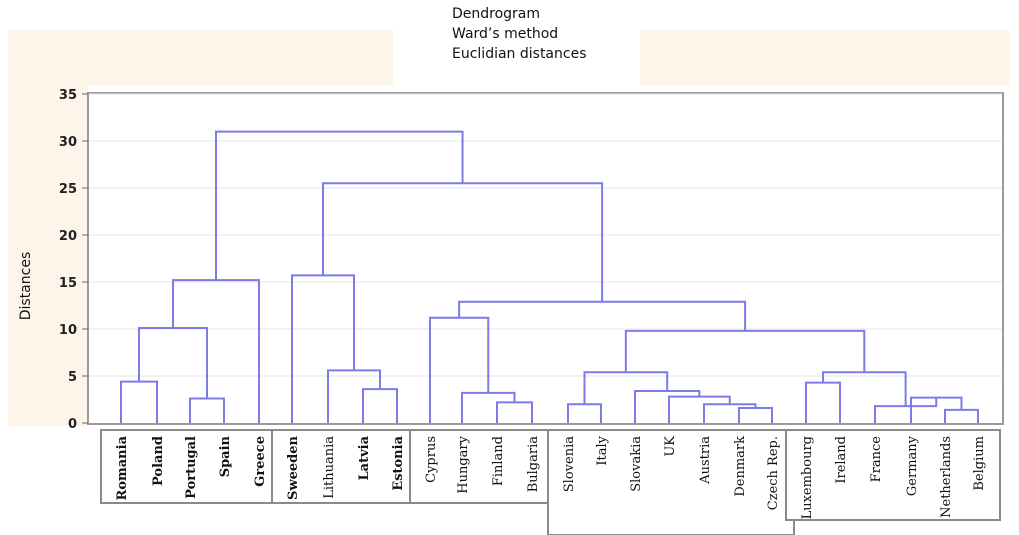 This screenshot has width=1019, height=535. I want to click on axis-panel, so click(48, 256).